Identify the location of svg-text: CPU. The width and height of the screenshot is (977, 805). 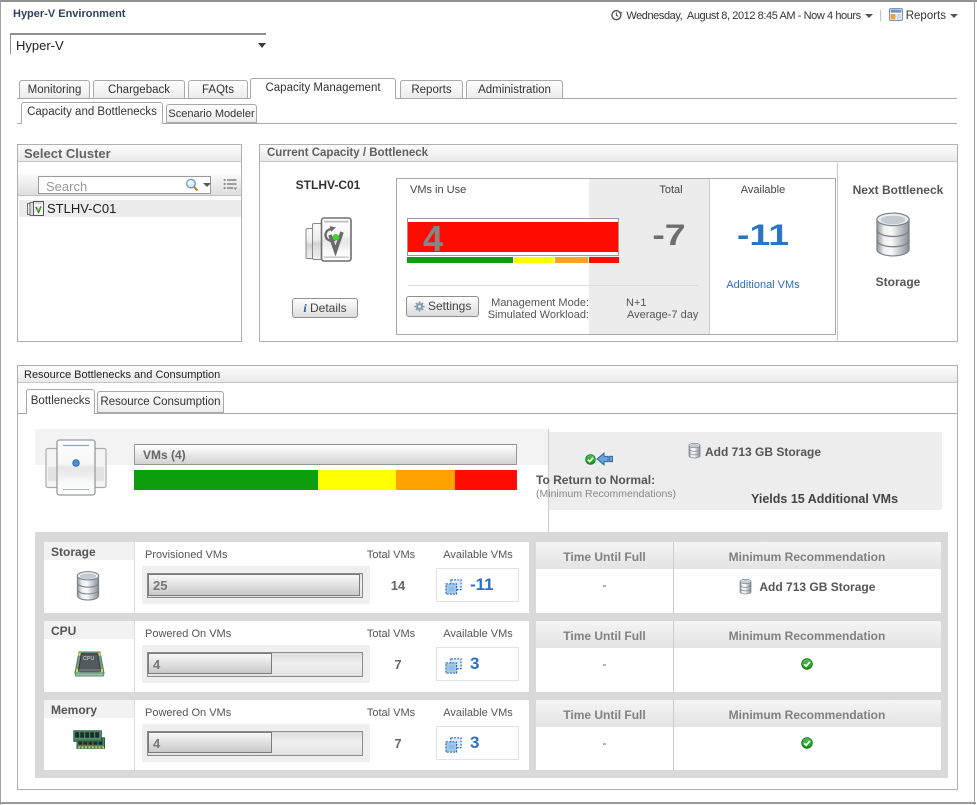
(88, 659).